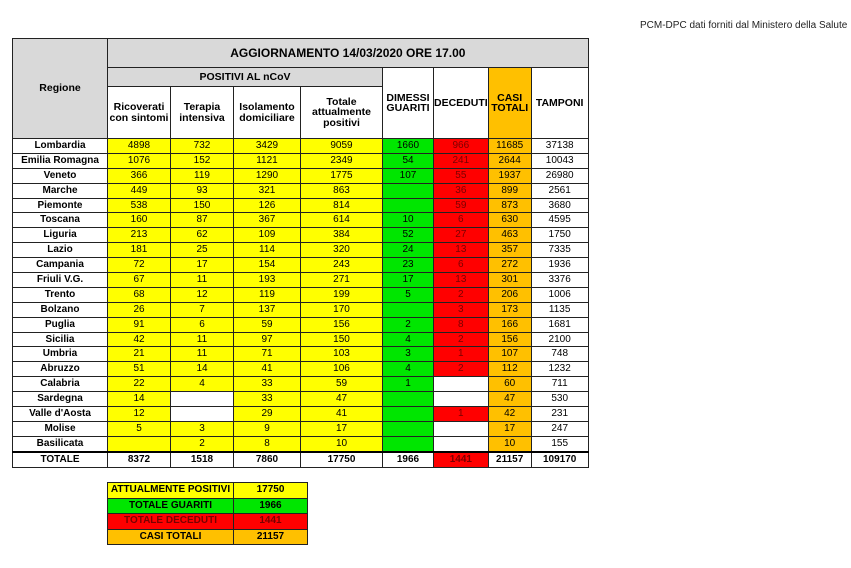 This screenshot has height=568, width=851. What do you see at coordinates (139, 414) in the screenshot?
I see `data-cell: 12` at bounding box center [139, 414].